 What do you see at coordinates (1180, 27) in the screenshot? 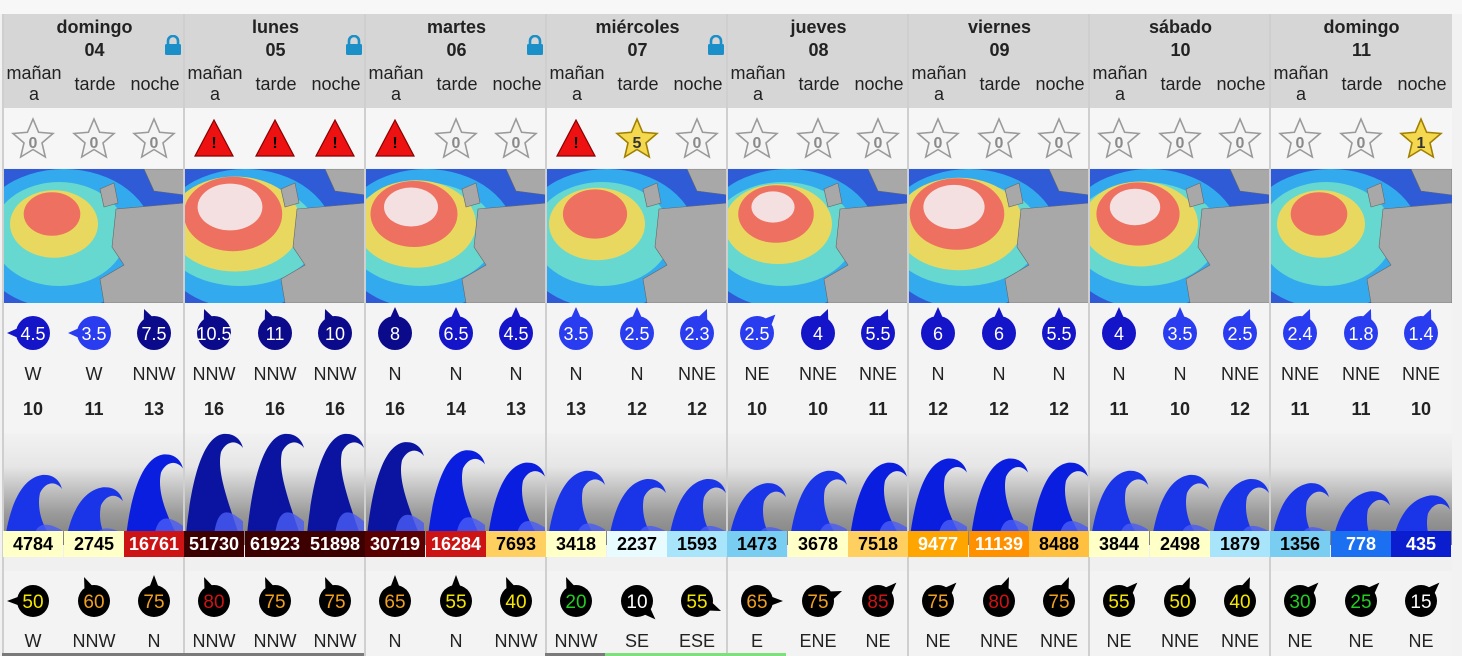
I see `day-name: sábado` at bounding box center [1180, 27].